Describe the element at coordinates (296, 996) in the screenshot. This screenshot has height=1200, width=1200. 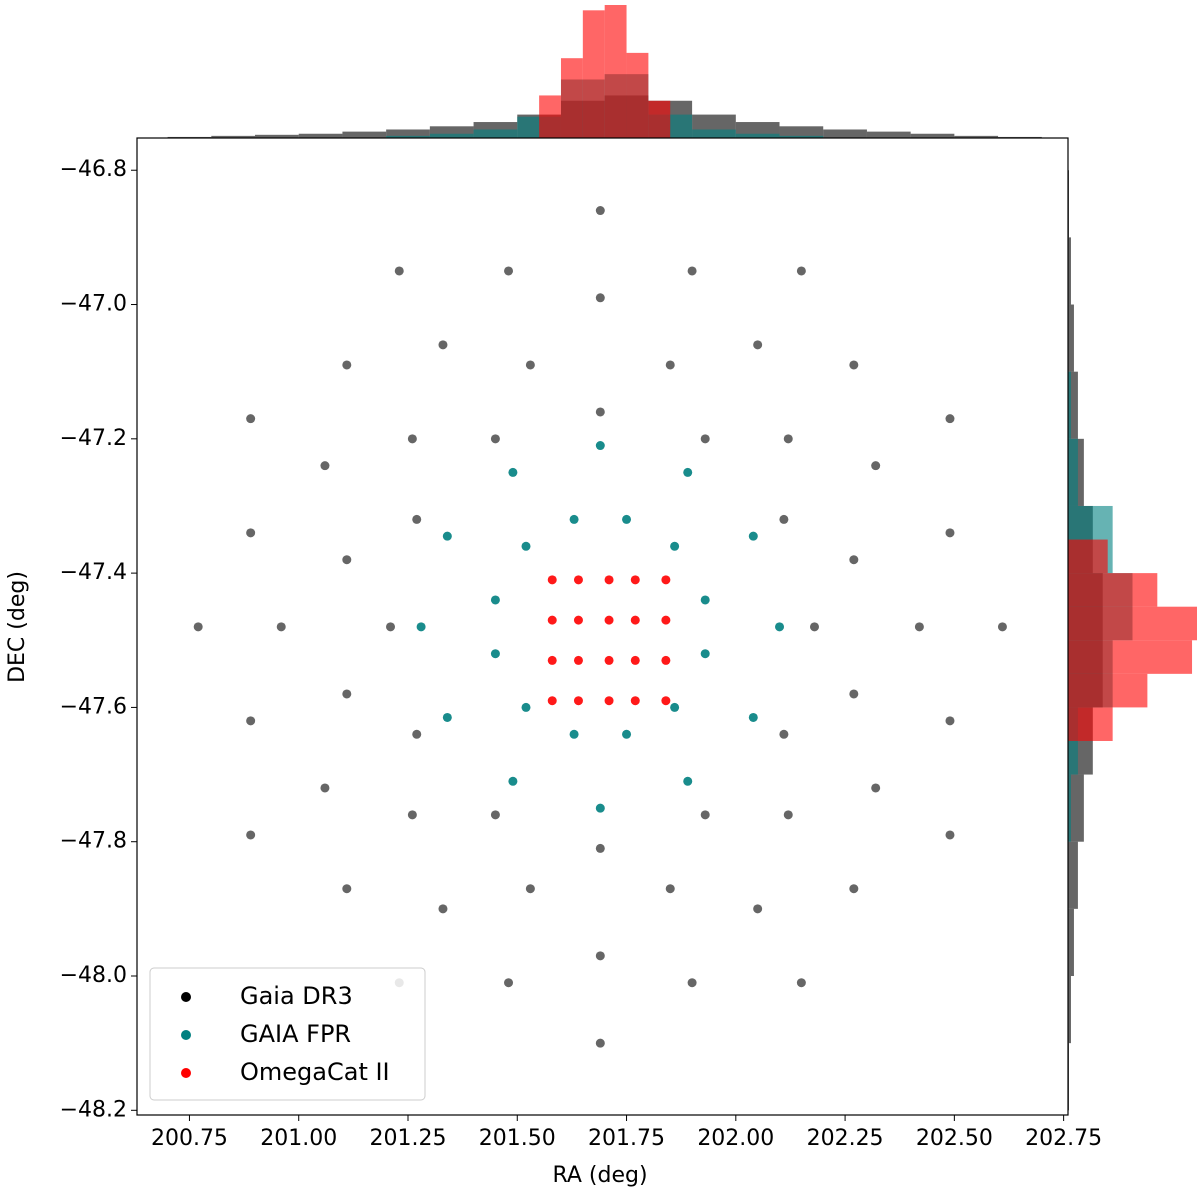
I see `legend-label: Gaia DR3` at that location.